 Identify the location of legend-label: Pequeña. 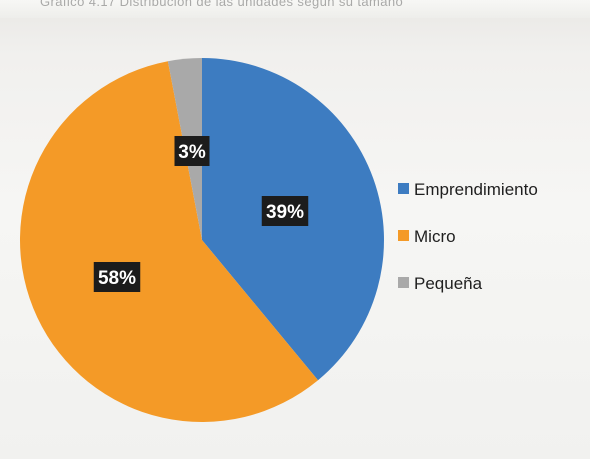
(448, 283).